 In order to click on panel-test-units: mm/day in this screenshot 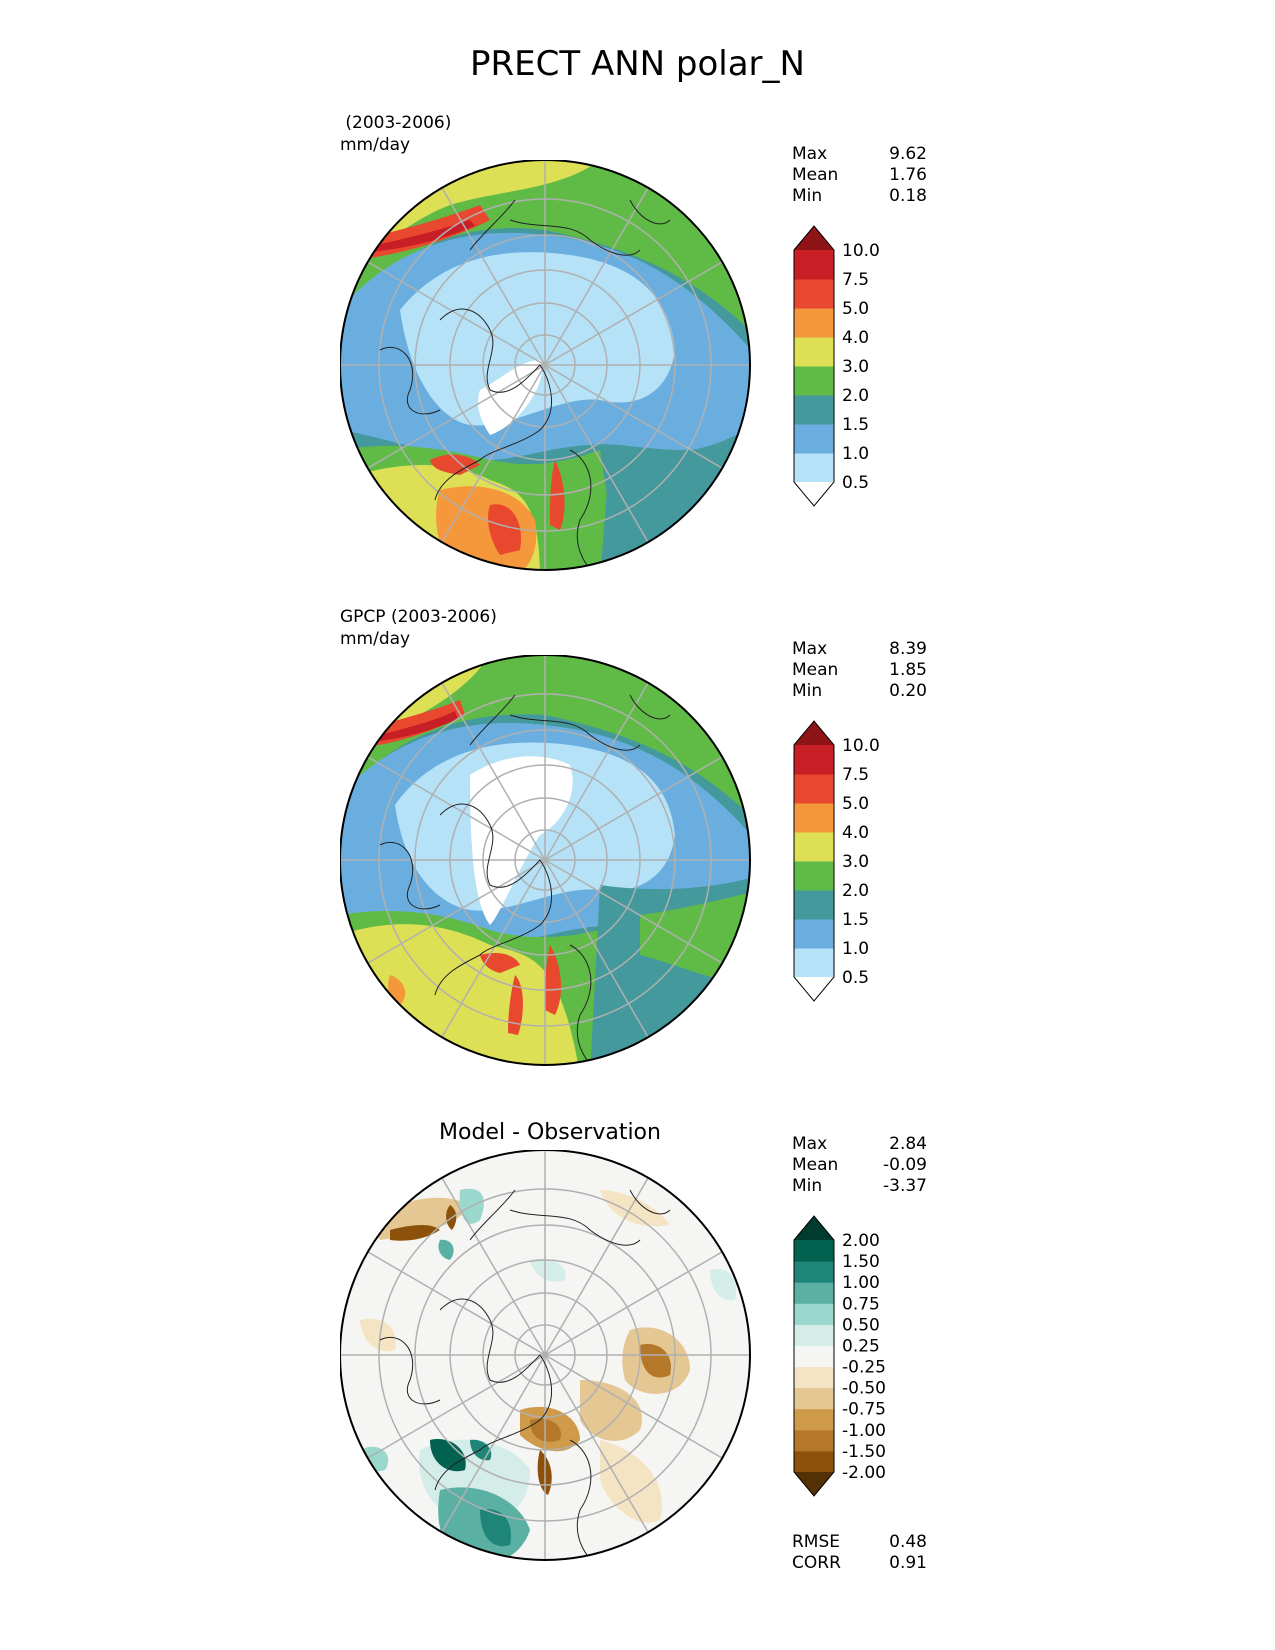, I will do `click(375, 145)`.